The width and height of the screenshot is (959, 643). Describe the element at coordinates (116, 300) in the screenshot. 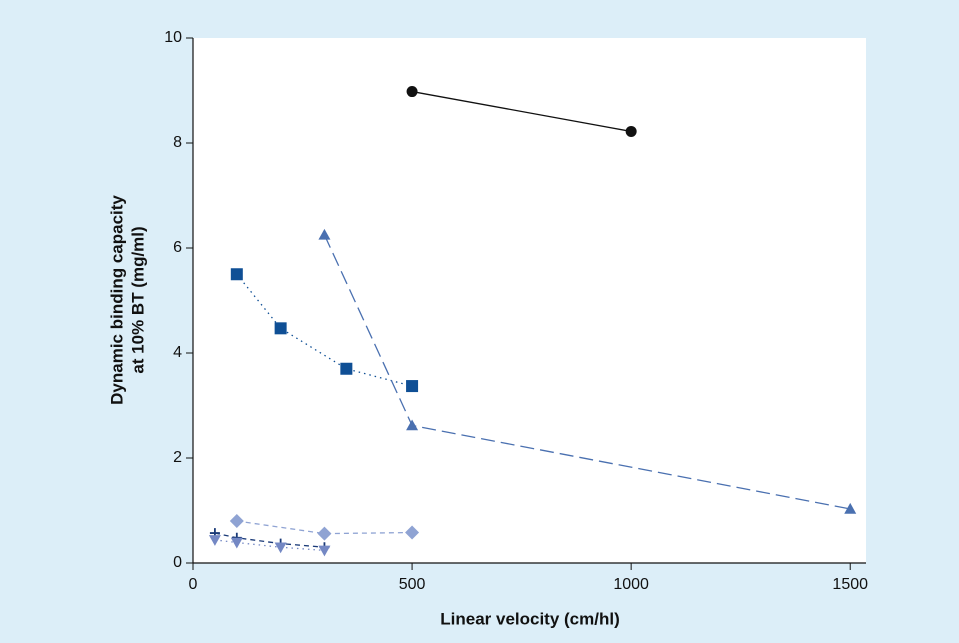

I see `y-axis-label: Dynamic binding capacity` at that location.